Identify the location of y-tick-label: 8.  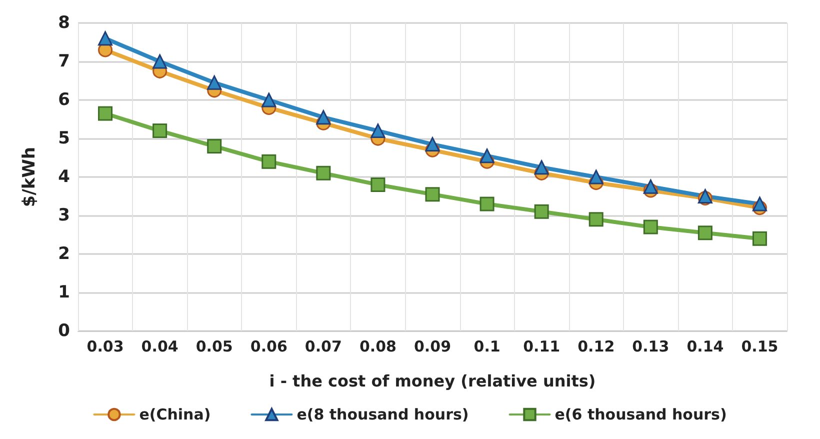
(64, 23).